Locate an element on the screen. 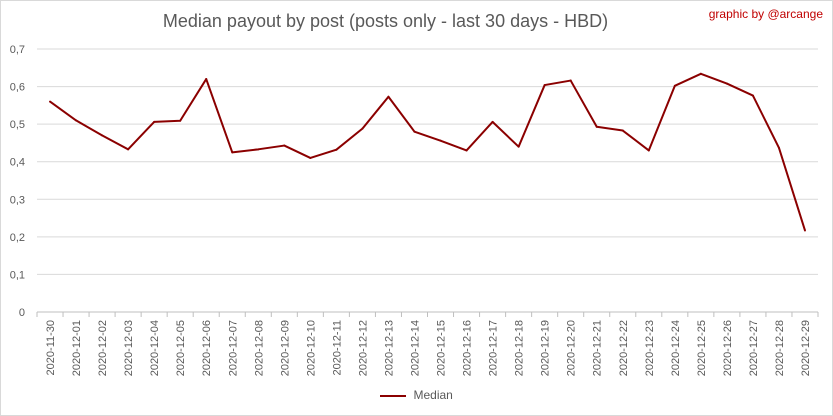 This screenshot has width=833, height=416. x-tick-label: 2020-12-09 is located at coordinates (285, 348).